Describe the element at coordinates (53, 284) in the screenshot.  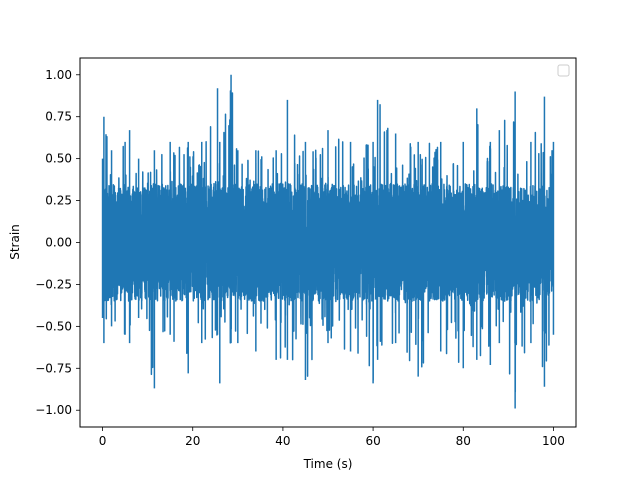
I see `y-tick-label: −0.25` at that location.